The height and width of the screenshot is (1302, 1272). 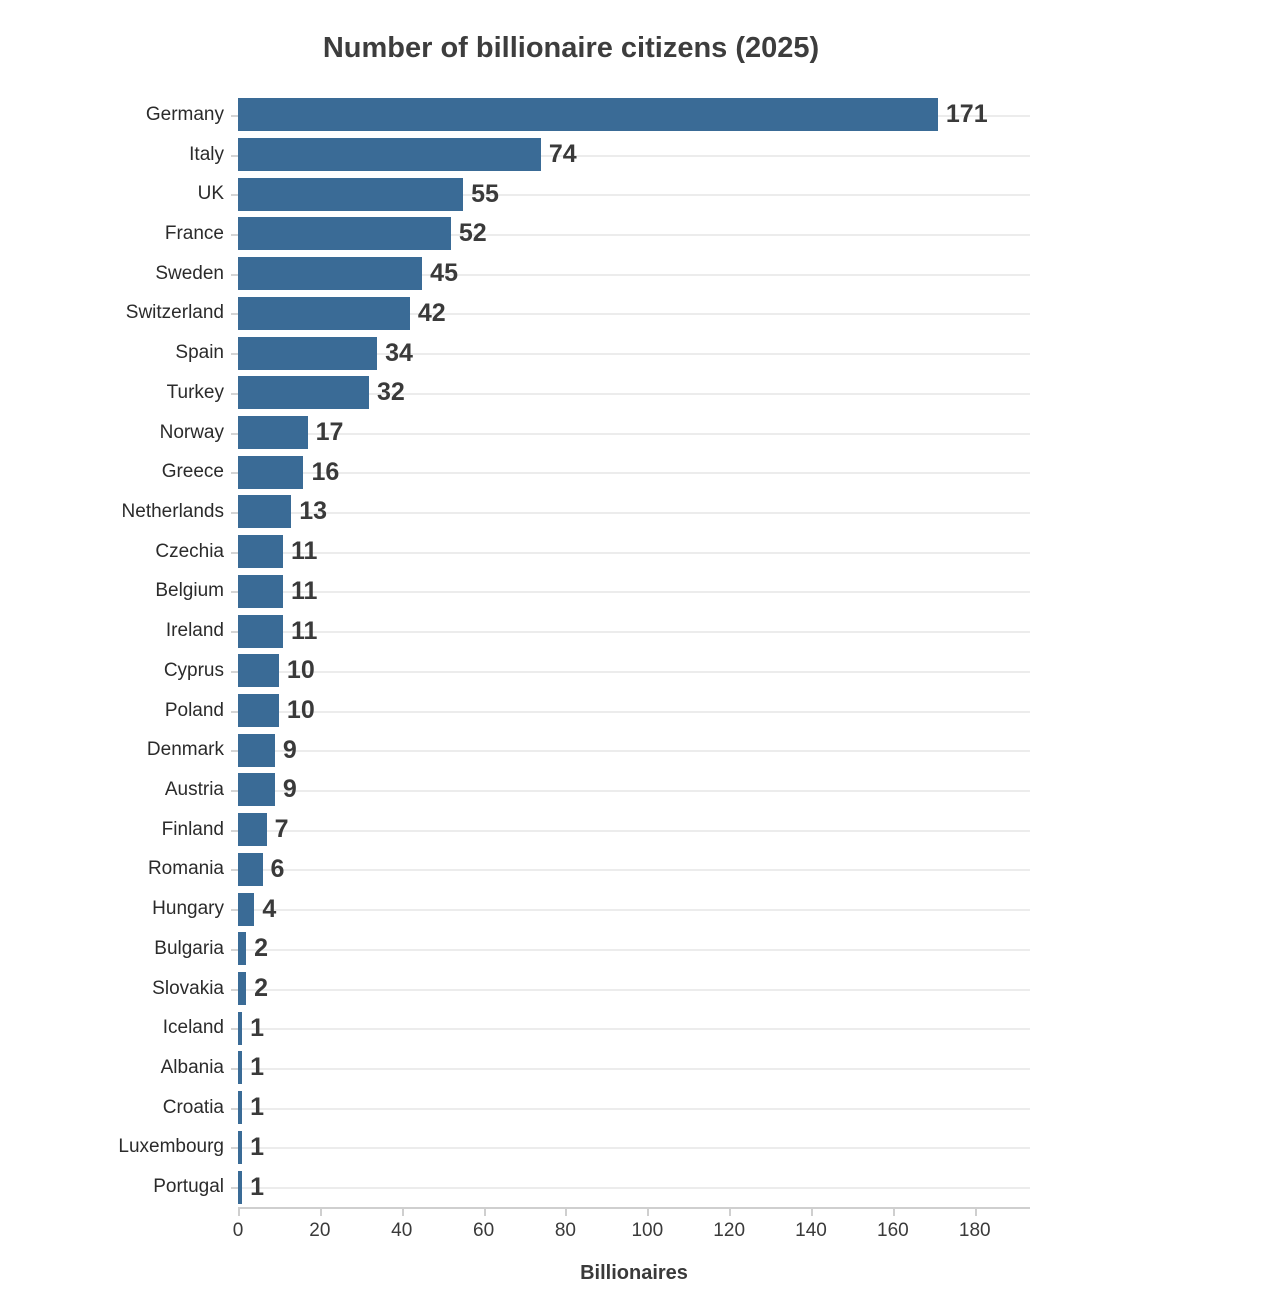 What do you see at coordinates (193, 670) in the screenshot?
I see `y-axis-label: Cyprus` at bounding box center [193, 670].